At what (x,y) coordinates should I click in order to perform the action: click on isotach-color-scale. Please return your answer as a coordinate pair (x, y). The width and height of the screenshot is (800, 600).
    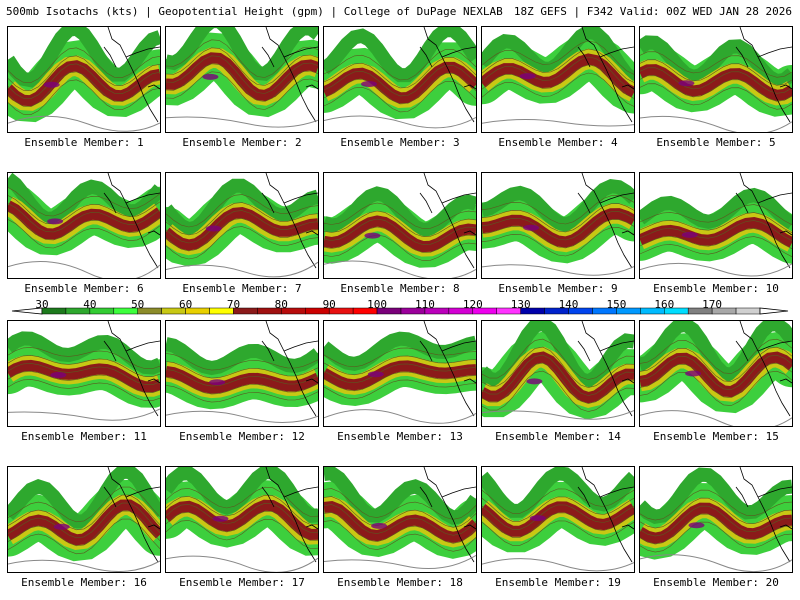
    Looking at the image, I should click on (400, 307).